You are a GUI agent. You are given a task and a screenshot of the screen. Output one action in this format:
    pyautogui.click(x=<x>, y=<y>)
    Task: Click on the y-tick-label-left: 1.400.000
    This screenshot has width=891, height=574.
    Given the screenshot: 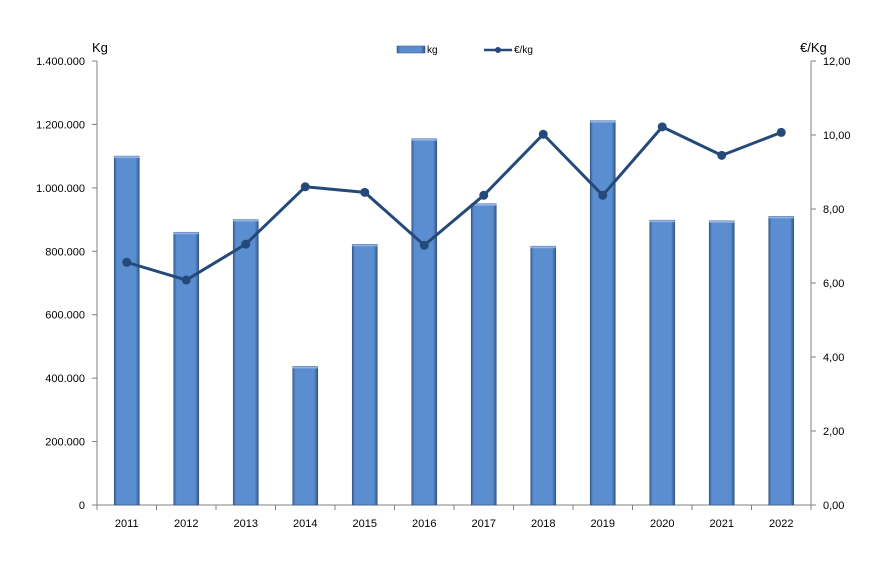 What is the action you would take?
    pyautogui.click(x=60, y=62)
    